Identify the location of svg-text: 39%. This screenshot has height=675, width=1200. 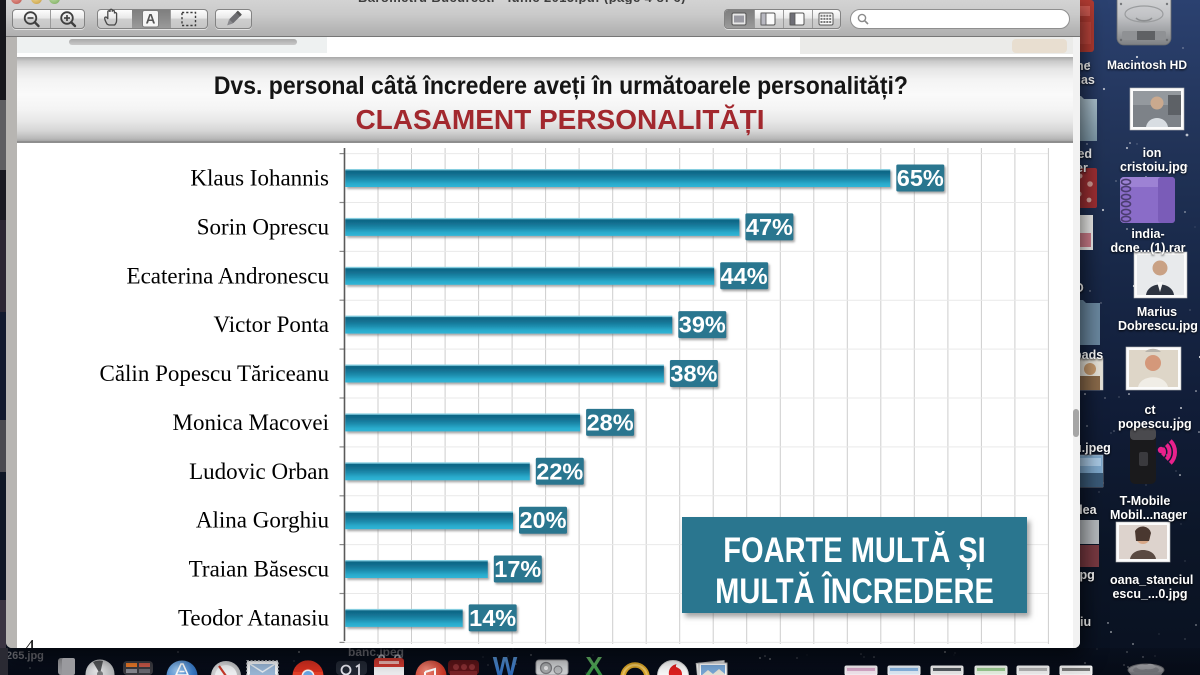
(702, 325).